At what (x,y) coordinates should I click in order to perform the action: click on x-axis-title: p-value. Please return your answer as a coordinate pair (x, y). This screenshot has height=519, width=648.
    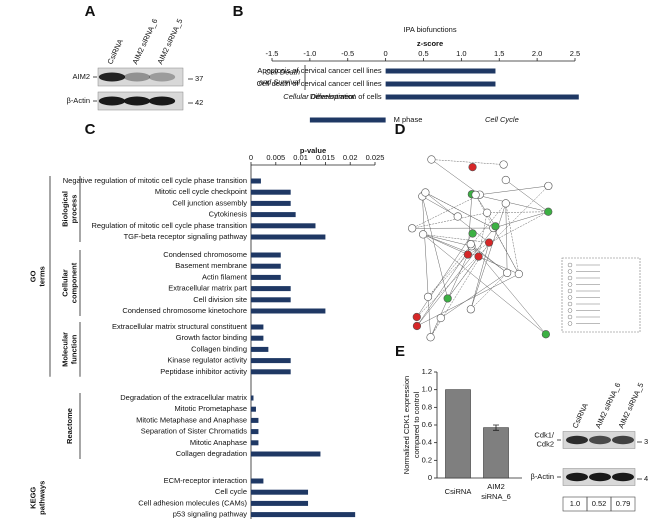
    Looking at the image, I should click on (313, 150).